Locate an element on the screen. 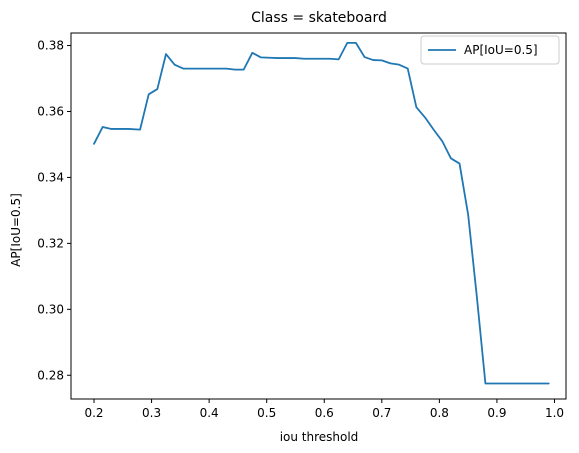 The width and height of the screenshot is (579, 453). legend: AP[IoU=0.5] is located at coordinates (490, 50).